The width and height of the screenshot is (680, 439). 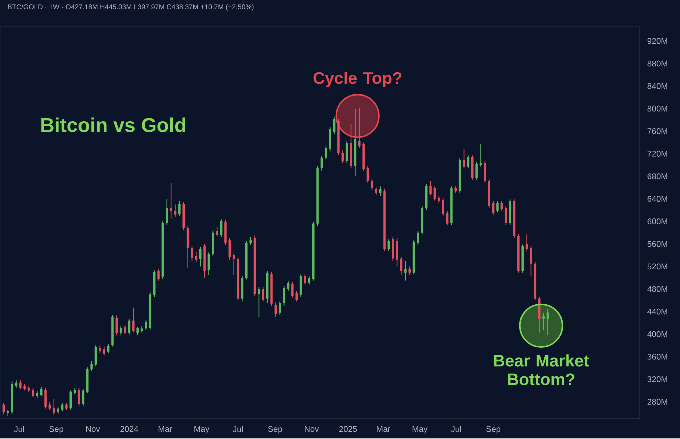 I want to click on y-tick-label: 880M, so click(x=658, y=63).